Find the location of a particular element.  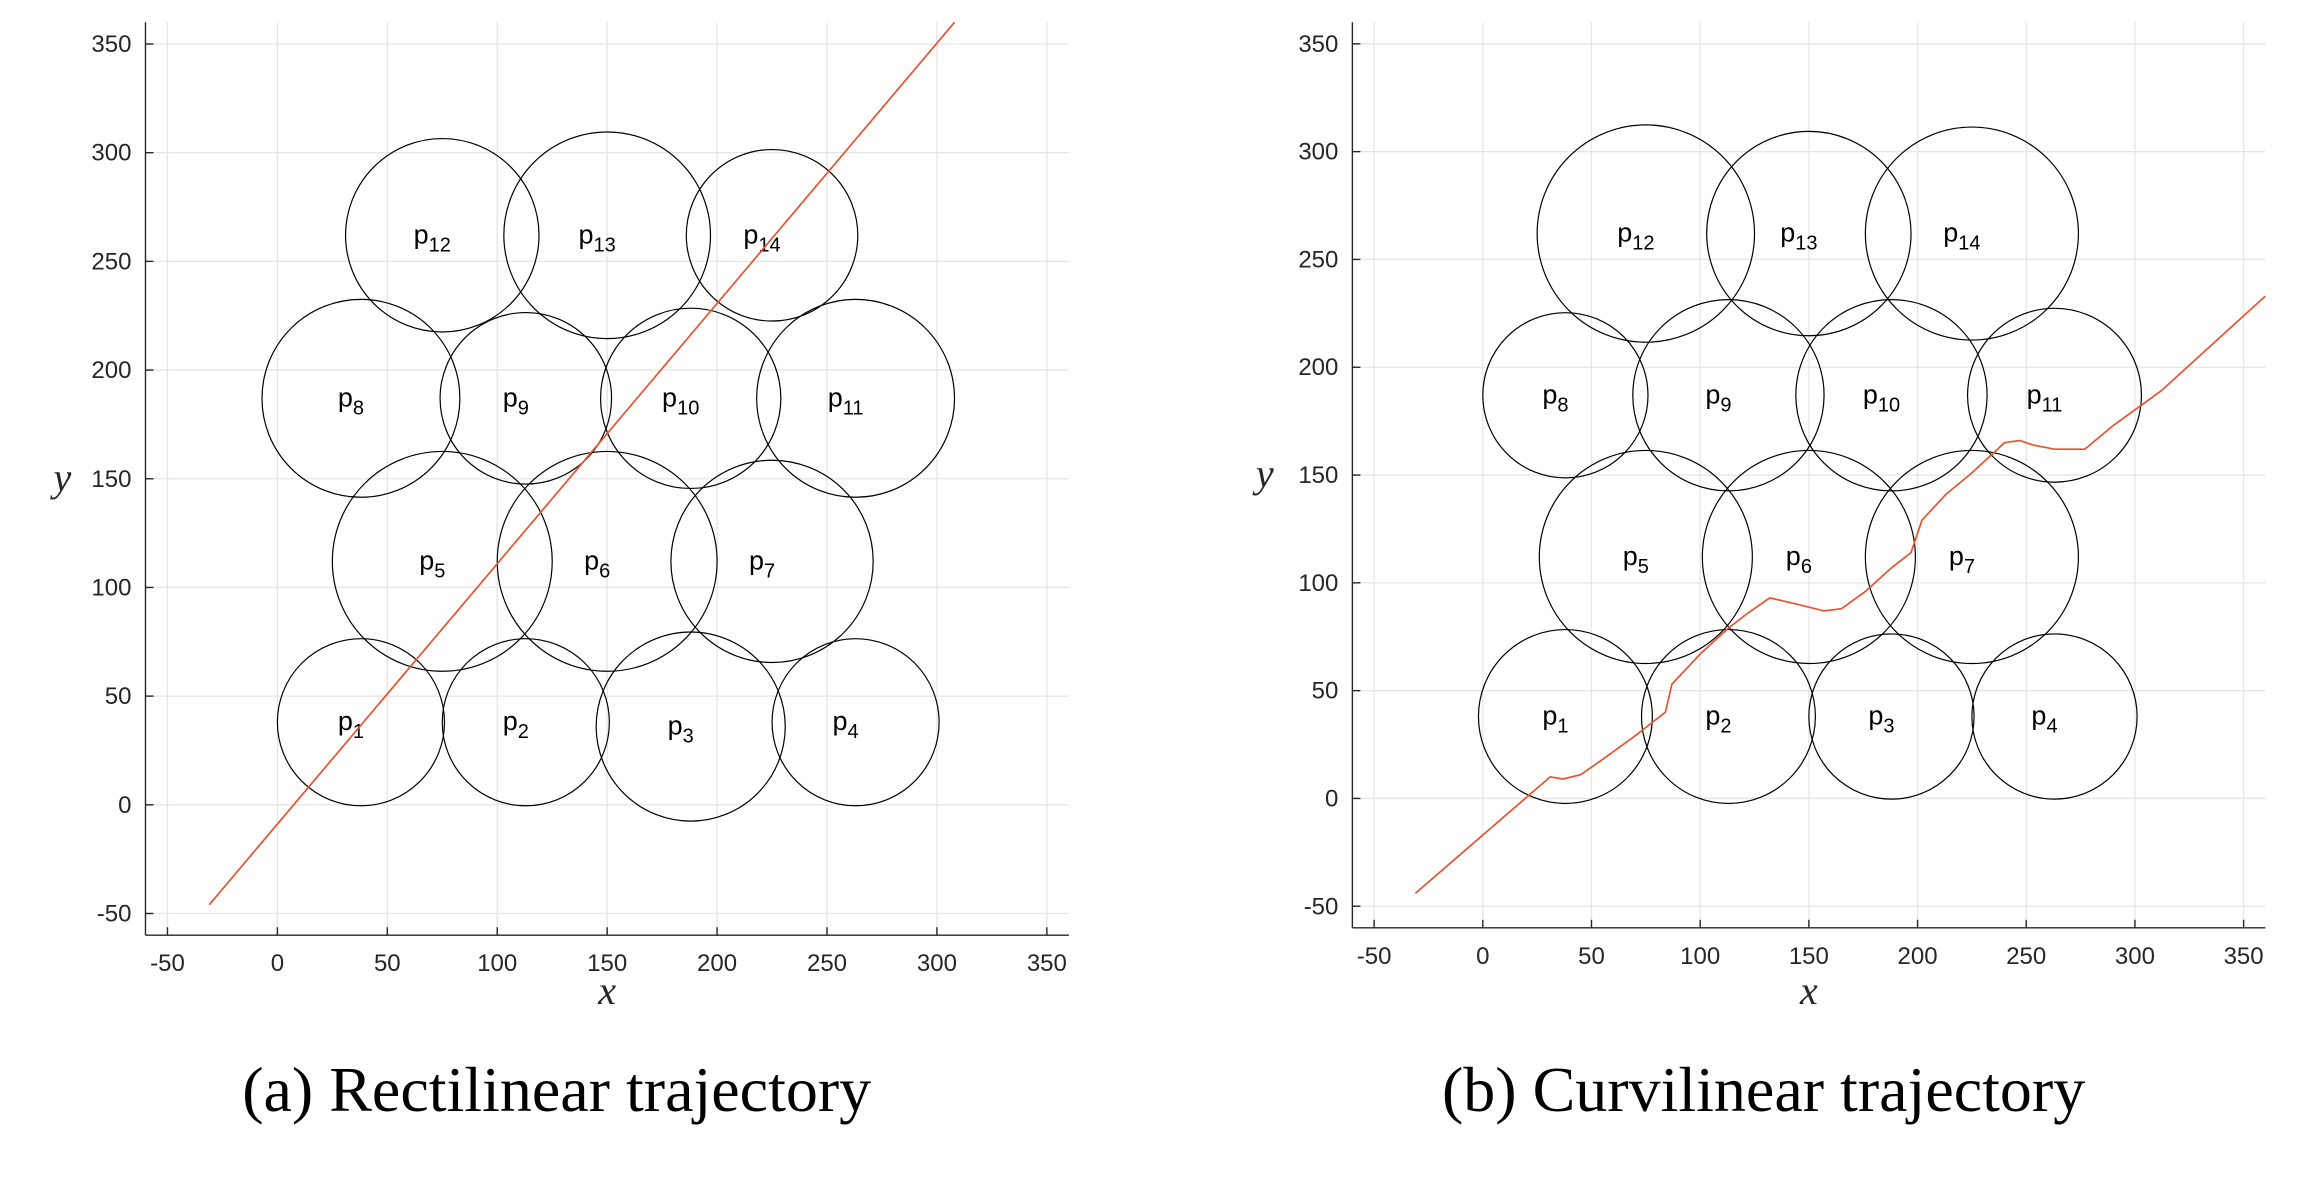

x-tick-label: 150 is located at coordinates (607, 963).